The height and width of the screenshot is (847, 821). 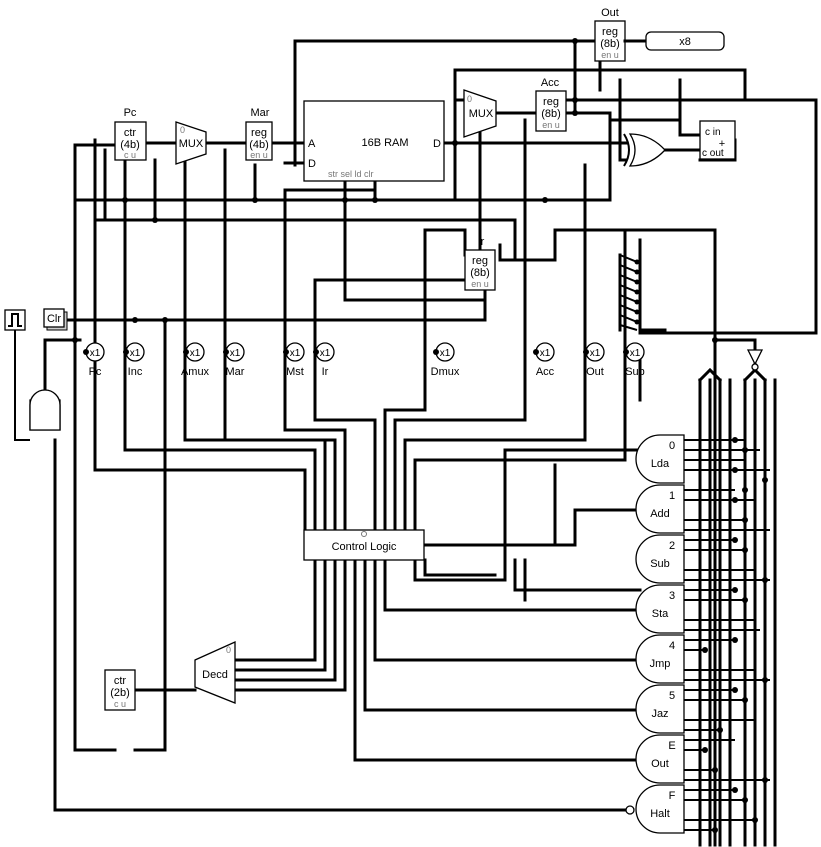 I want to click on probe-dmux: x1 Dmux, so click(x=445, y=360).